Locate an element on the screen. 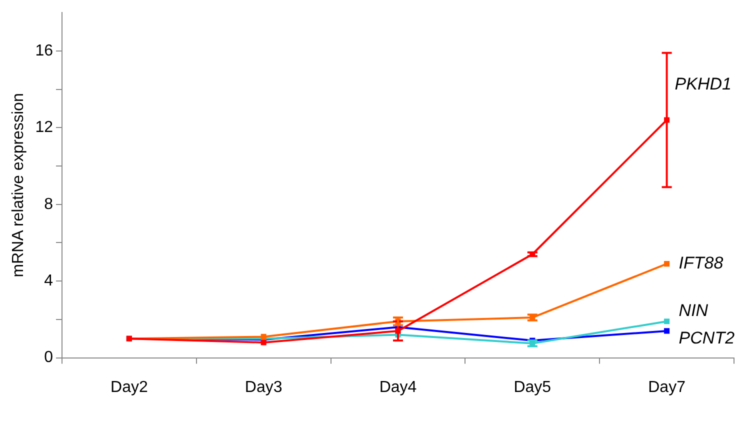 This screenshot has width=754, height=421. series-label: NIN is located at coordinates (693, 310).